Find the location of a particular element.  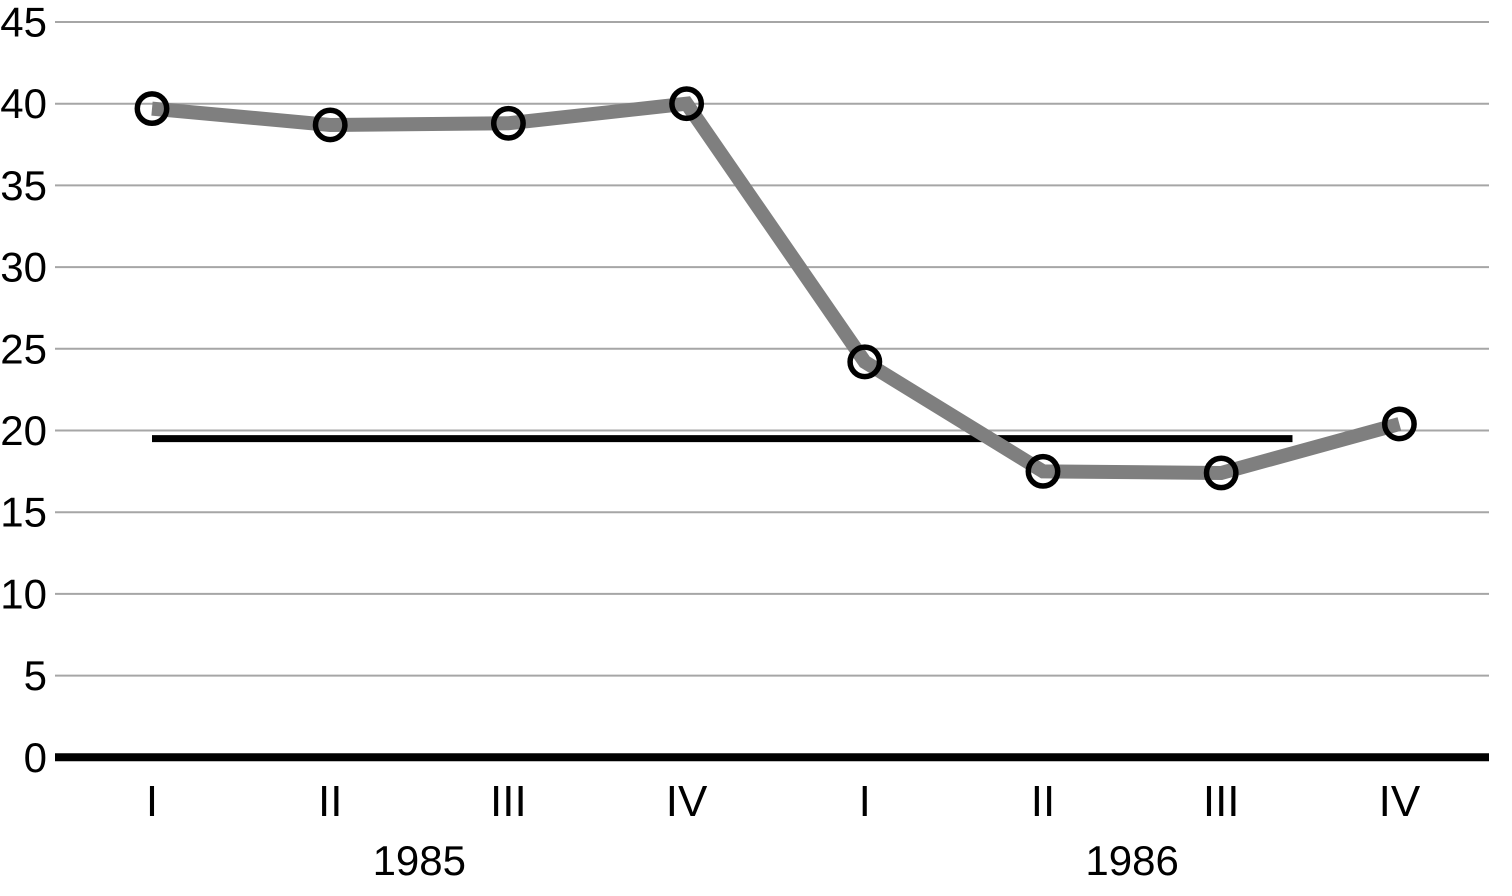

y-tick-label: 5 is located at coordinates (35, 675).